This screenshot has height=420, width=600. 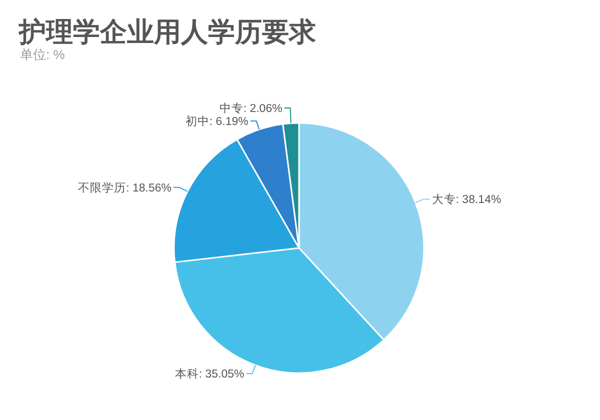 What do you see at coordinates (167, 32) in the screenshot?
I see `title: 护理学企业用人学历要求` at bounding box center [167, 32].